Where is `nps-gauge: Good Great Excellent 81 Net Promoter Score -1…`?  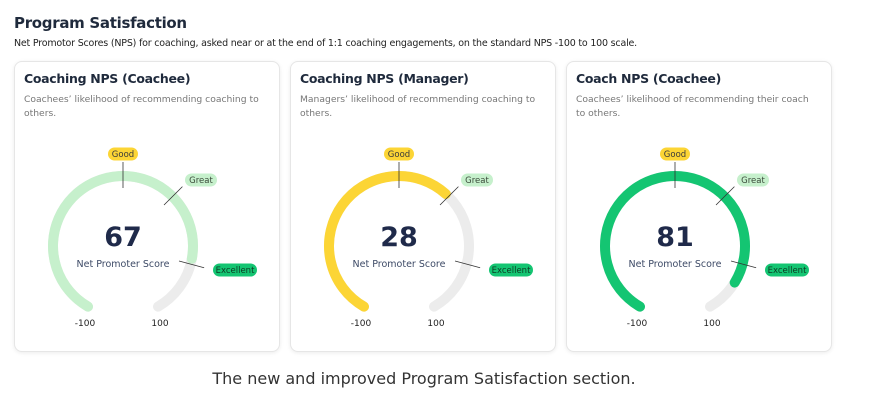 nps-gauge: Good Great Excellent 81 Net Promoter Score -1… is located at coordinates (704, 238).